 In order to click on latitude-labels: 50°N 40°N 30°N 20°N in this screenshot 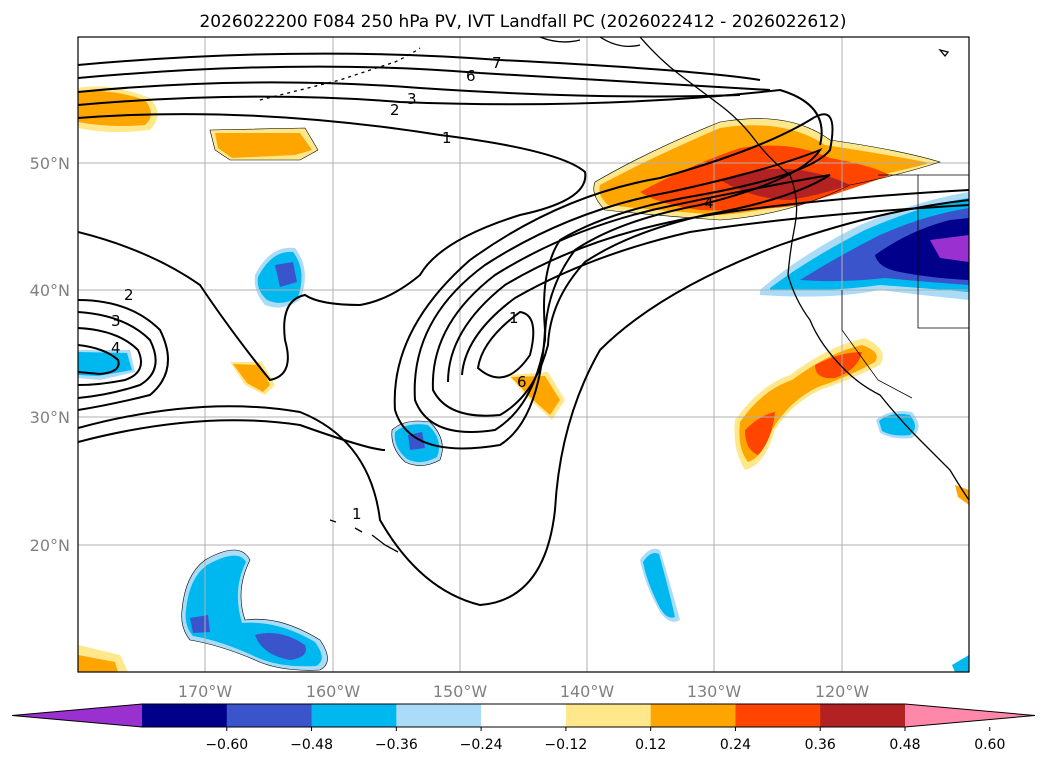, I will do `click(50, 354)`.